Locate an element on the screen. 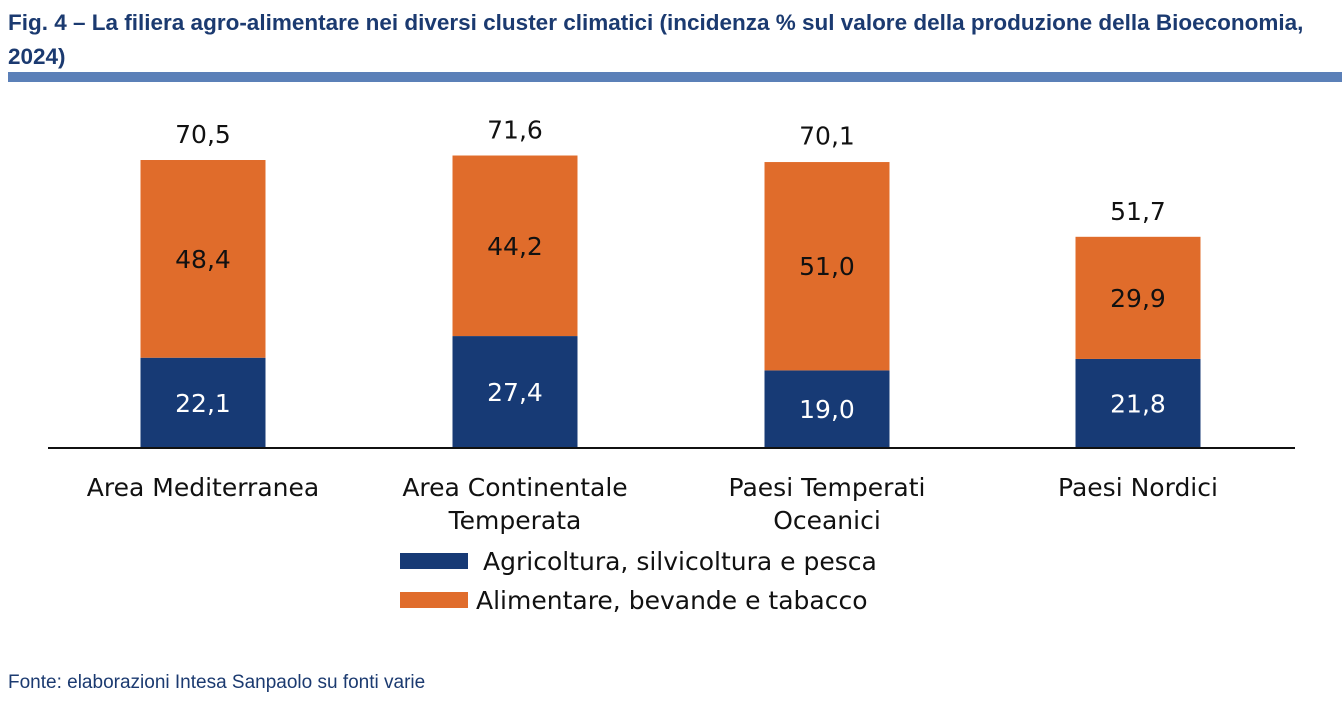 This screenshot has height=708, width=1342. data-label: 44,2 is located at coordinates (515, 246).